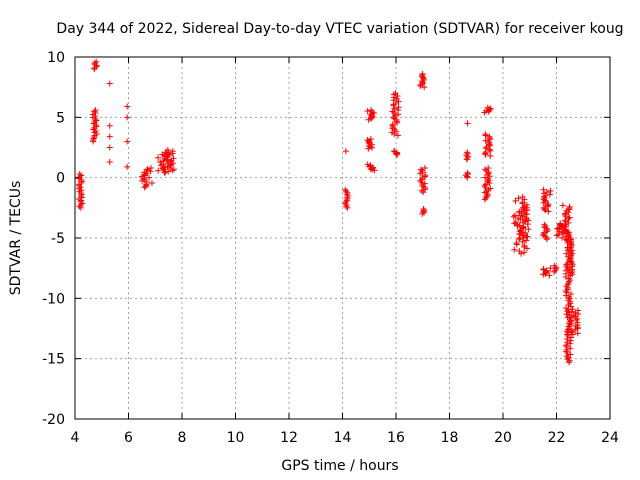 The image size is (640, 480). Describe the element at coordinates (53, 360) in the screenshot. I see `y-tick-label: -15` at that location.